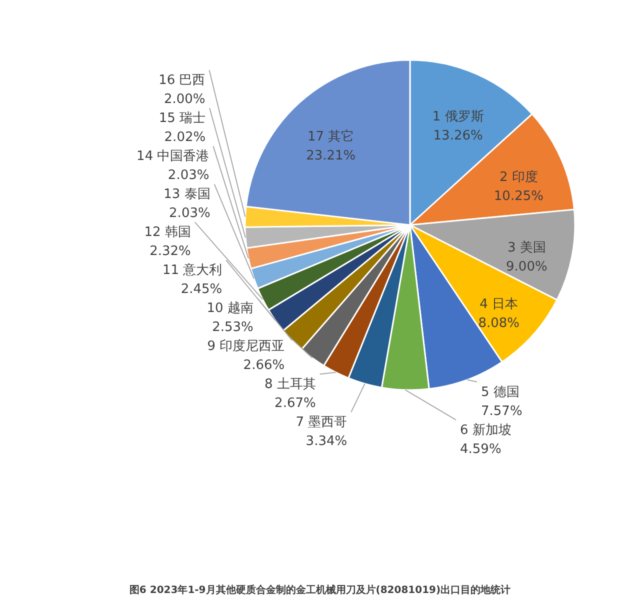 This screenshot has width=640, height=606. I want to click on slice-label: 16 巴西, so click(182, 80).